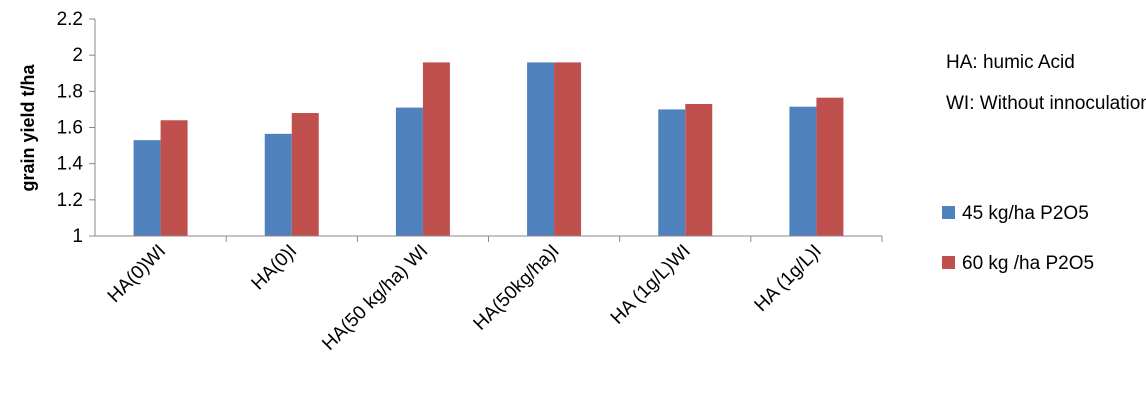 This screenshot has width=1146, height=394. Describe the element at coordinates (70, 200) in the screenshot. I see `y-tick-label: 1.2` at that location.